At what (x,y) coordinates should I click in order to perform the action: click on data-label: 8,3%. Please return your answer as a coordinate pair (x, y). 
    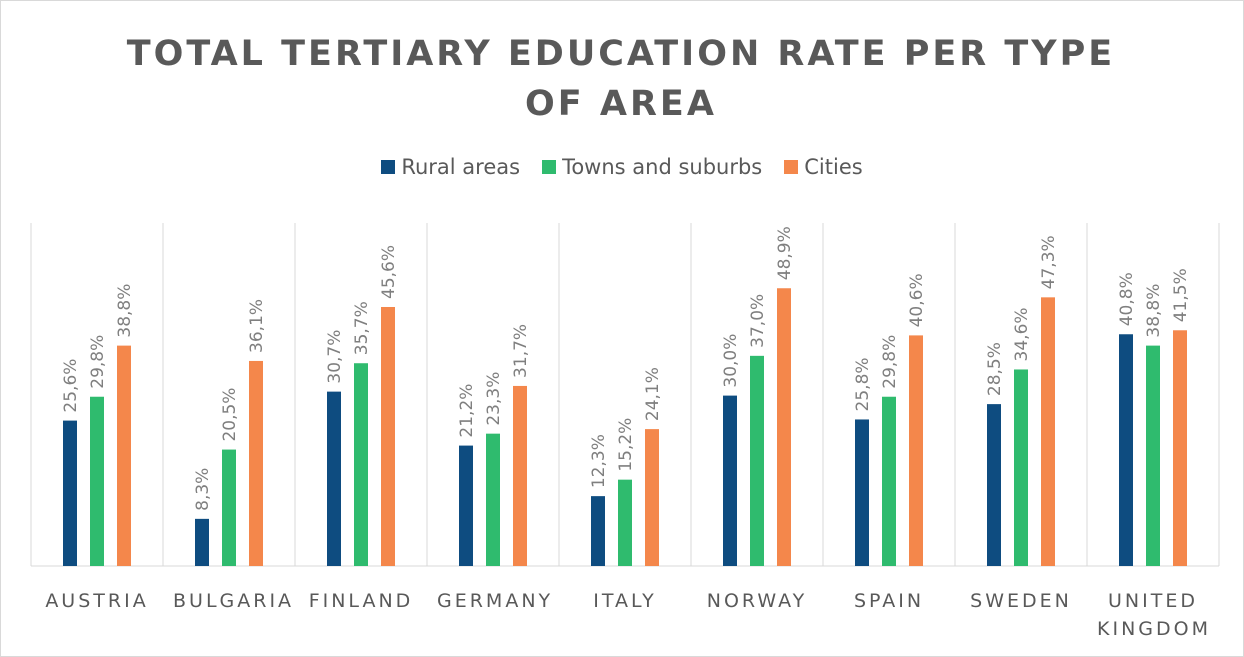
    Looking at the image, I should click on (203, 489).